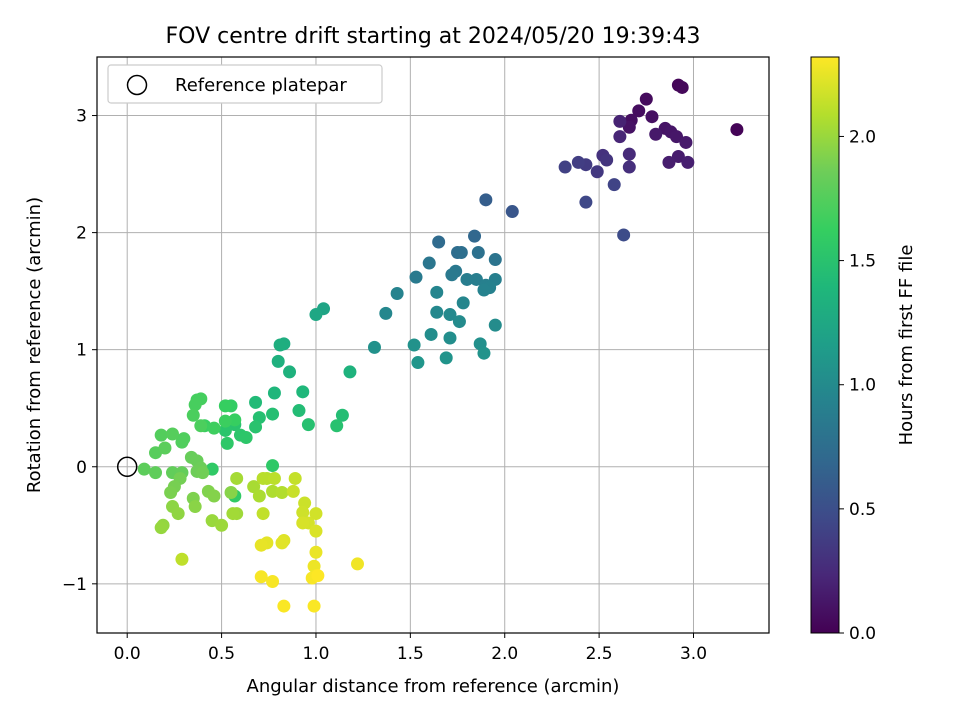 The image size is (960, 720). I want to click on x-ticks: 0.0 0.5 1.0 1.5 2.0 2.5 3.0, so click(410, 648).